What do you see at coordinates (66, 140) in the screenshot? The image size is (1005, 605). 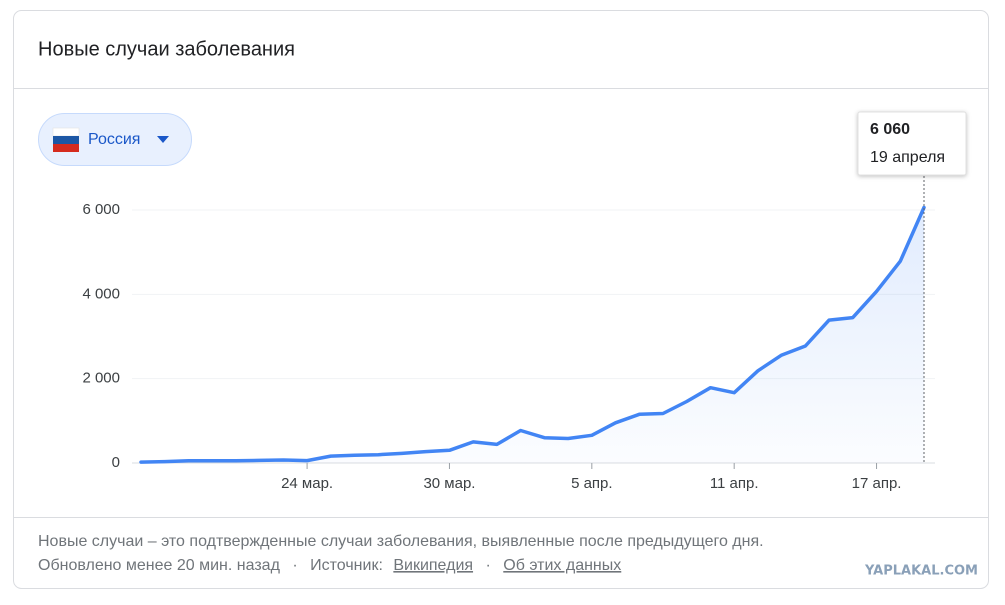 I see `flag-blue` at bounding box center [66, 140].